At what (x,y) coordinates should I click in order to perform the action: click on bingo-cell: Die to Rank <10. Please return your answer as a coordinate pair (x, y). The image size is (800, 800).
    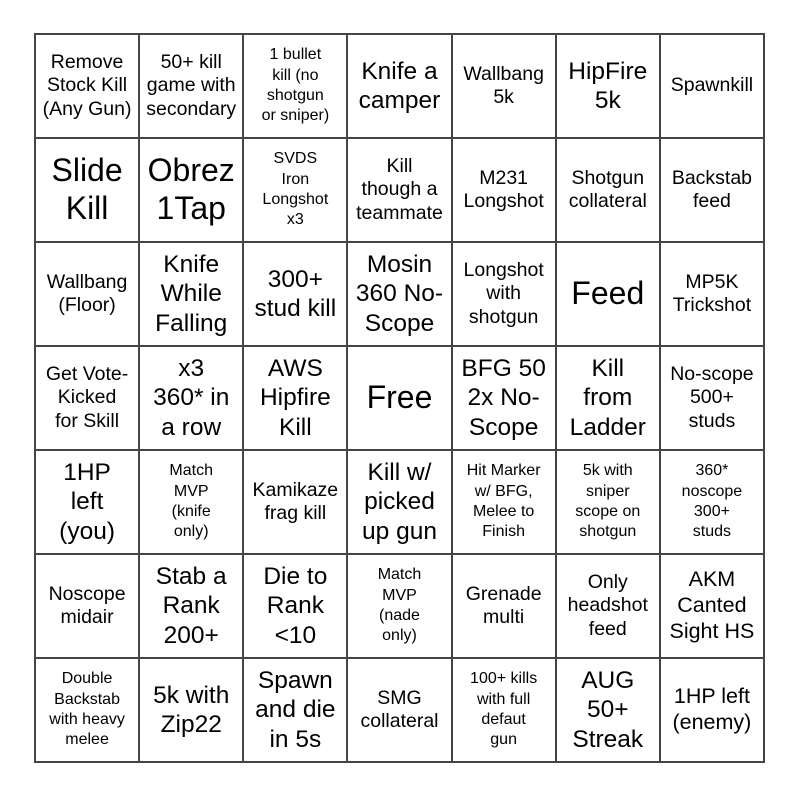
    Looking at the image, I should click on (295, 606).